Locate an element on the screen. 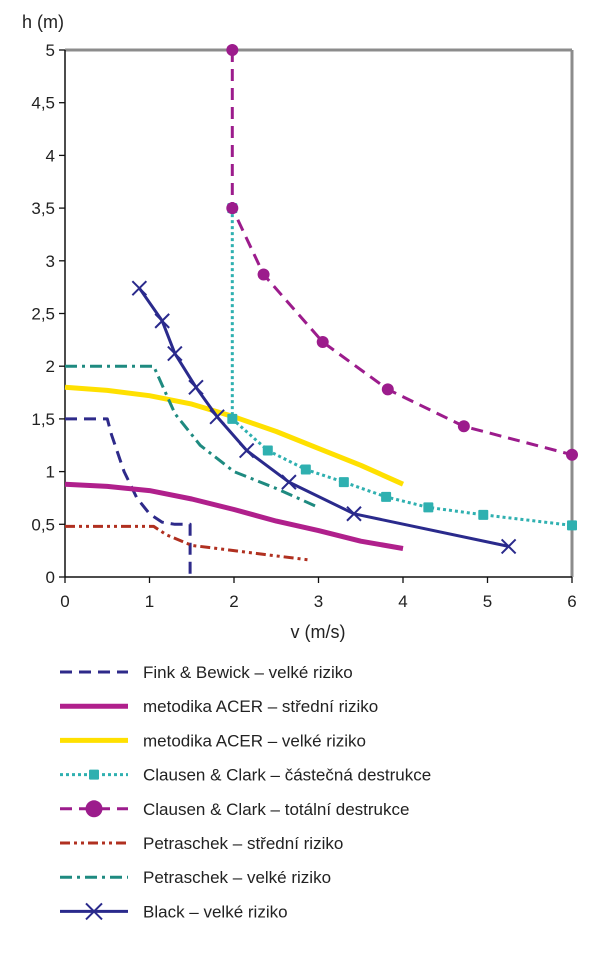 This screenshot has height=962, width=600. legend-label: Black – velké riziko is located at coordinates (215, 911).